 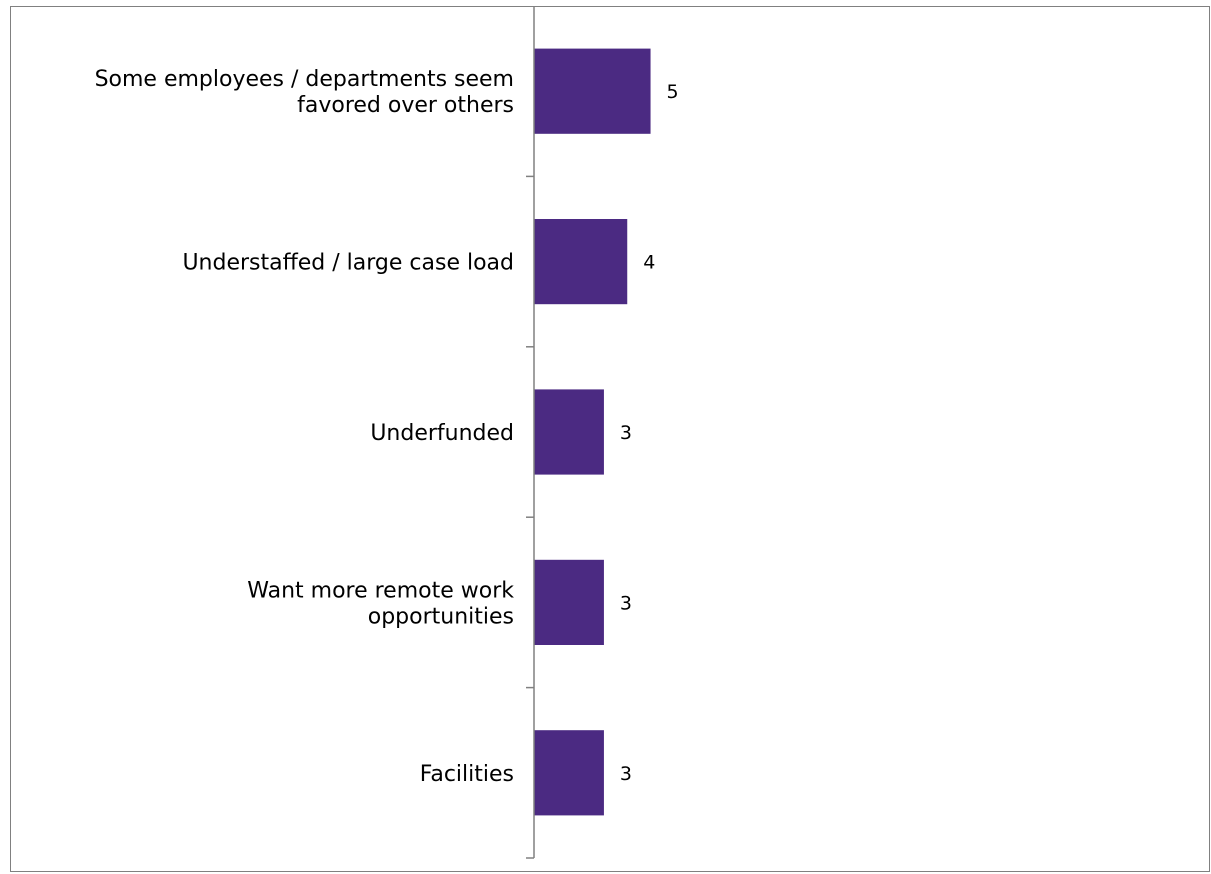 I want to click on category-label: Underfunded, so click(x=442, y=433).